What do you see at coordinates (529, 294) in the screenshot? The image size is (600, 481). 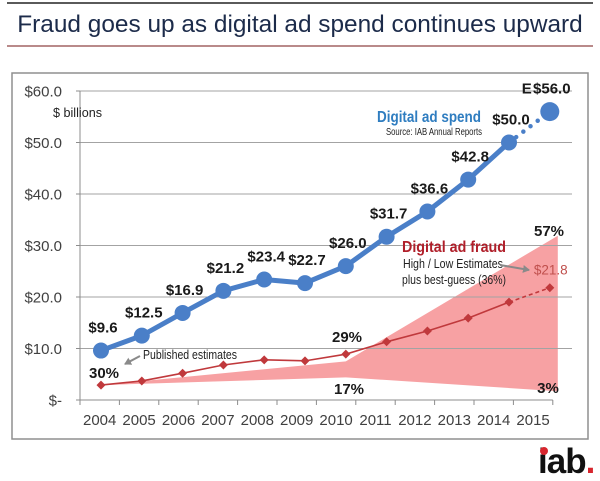 I see `fraud-line-estimate` at bounding box center [529, 294].